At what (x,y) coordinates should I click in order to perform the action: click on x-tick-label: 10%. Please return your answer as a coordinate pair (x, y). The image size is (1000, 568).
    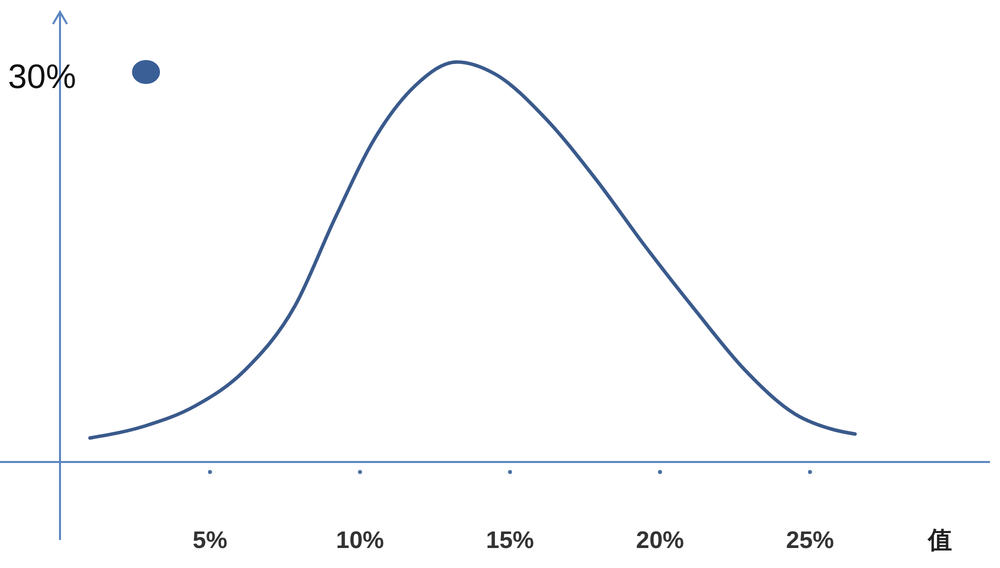
    Looking at the image, I should click on (360, 540).